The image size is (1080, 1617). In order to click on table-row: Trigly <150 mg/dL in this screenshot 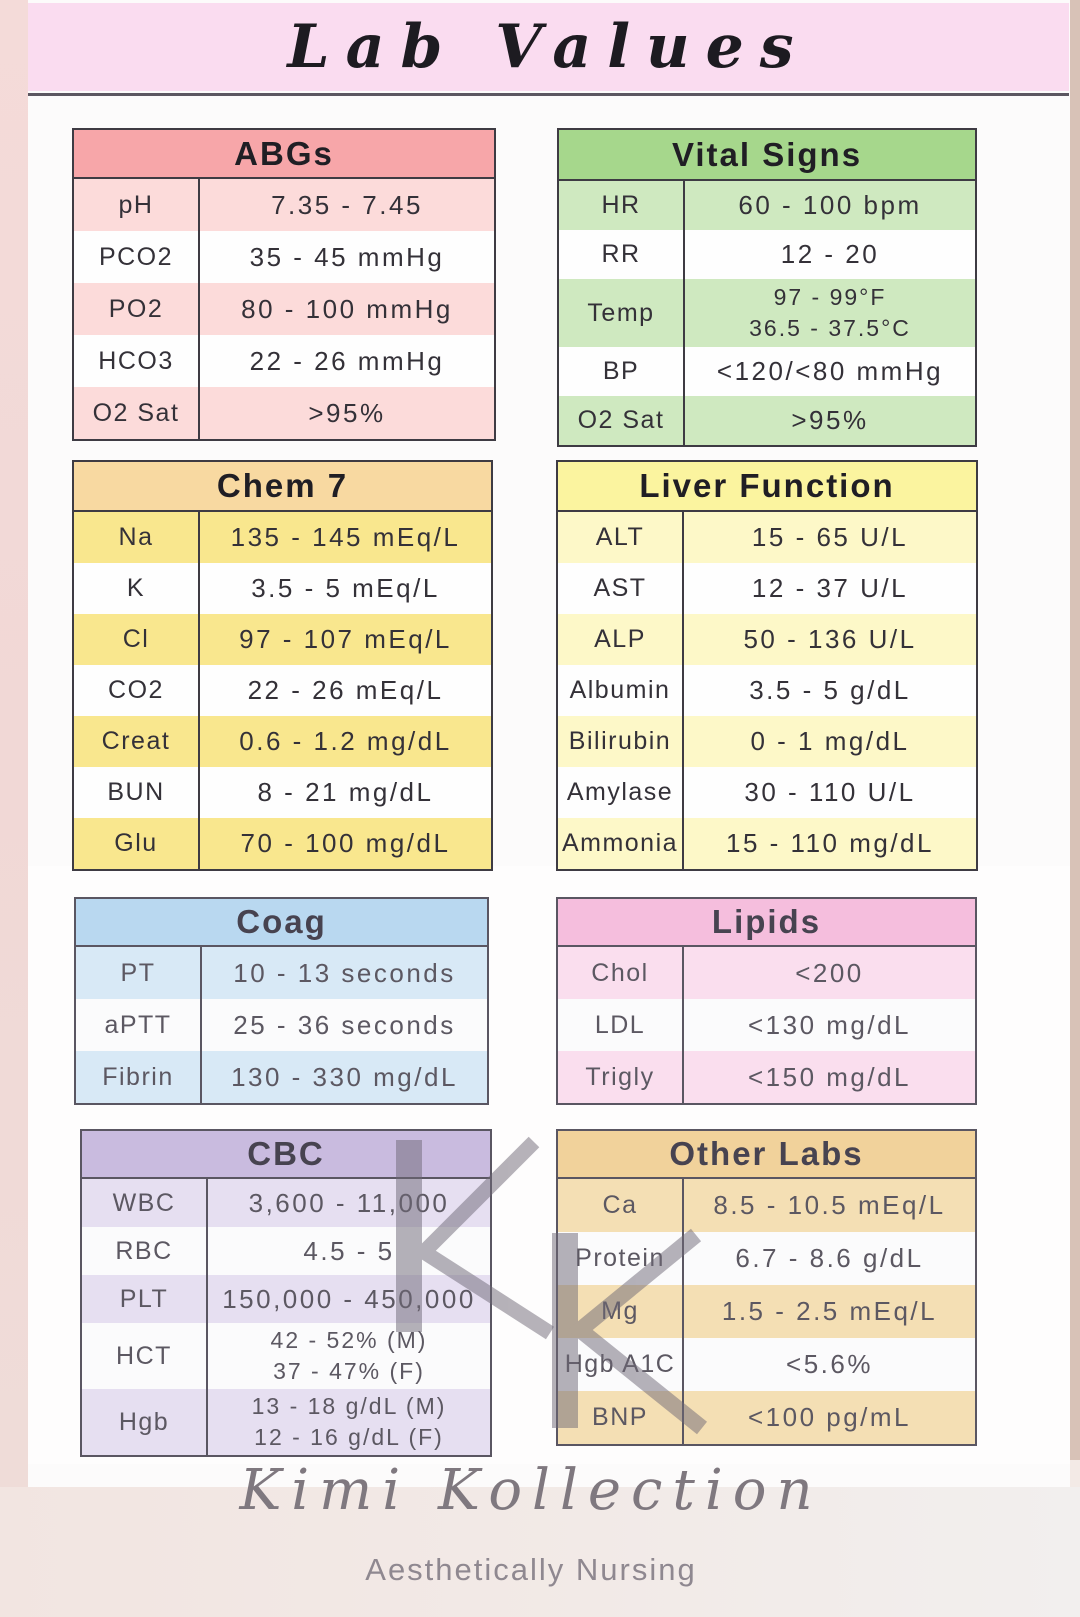, I will do `click(766, 1077)`.